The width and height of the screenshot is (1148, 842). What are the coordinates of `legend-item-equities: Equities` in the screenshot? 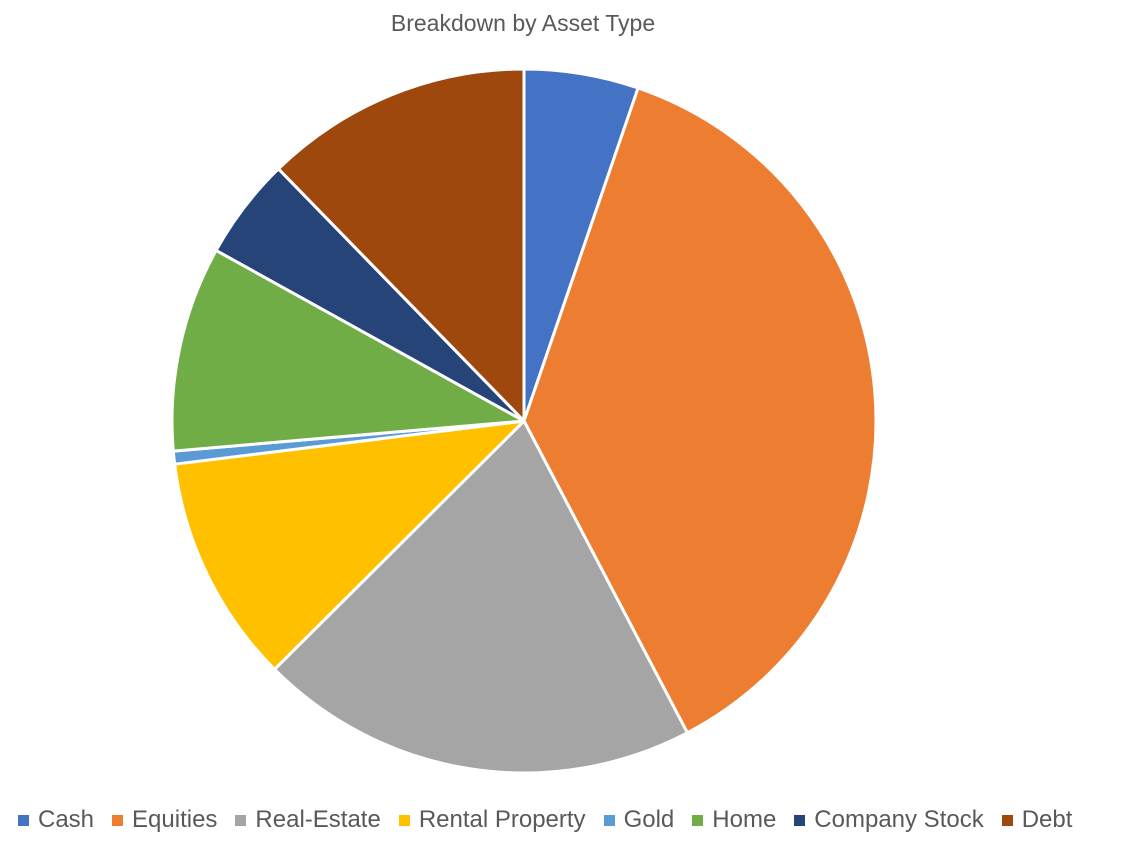 It's located at (164, 820).